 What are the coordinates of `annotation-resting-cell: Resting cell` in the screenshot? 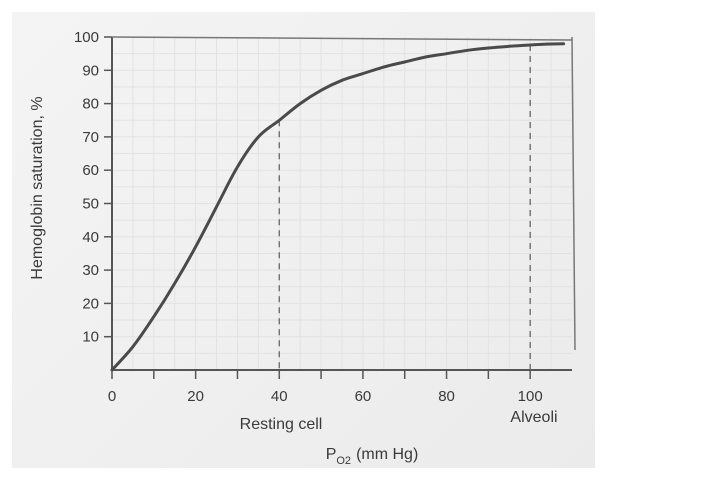 It's located at (281, 424).